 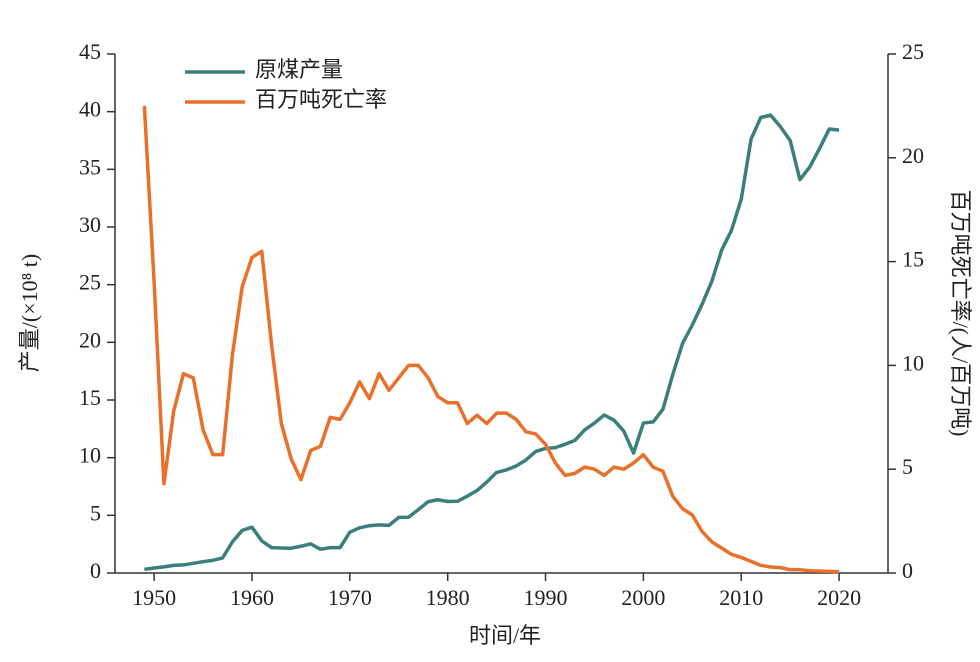 I want to click on x-tick-label: 2020, so click(x=839, y=597).